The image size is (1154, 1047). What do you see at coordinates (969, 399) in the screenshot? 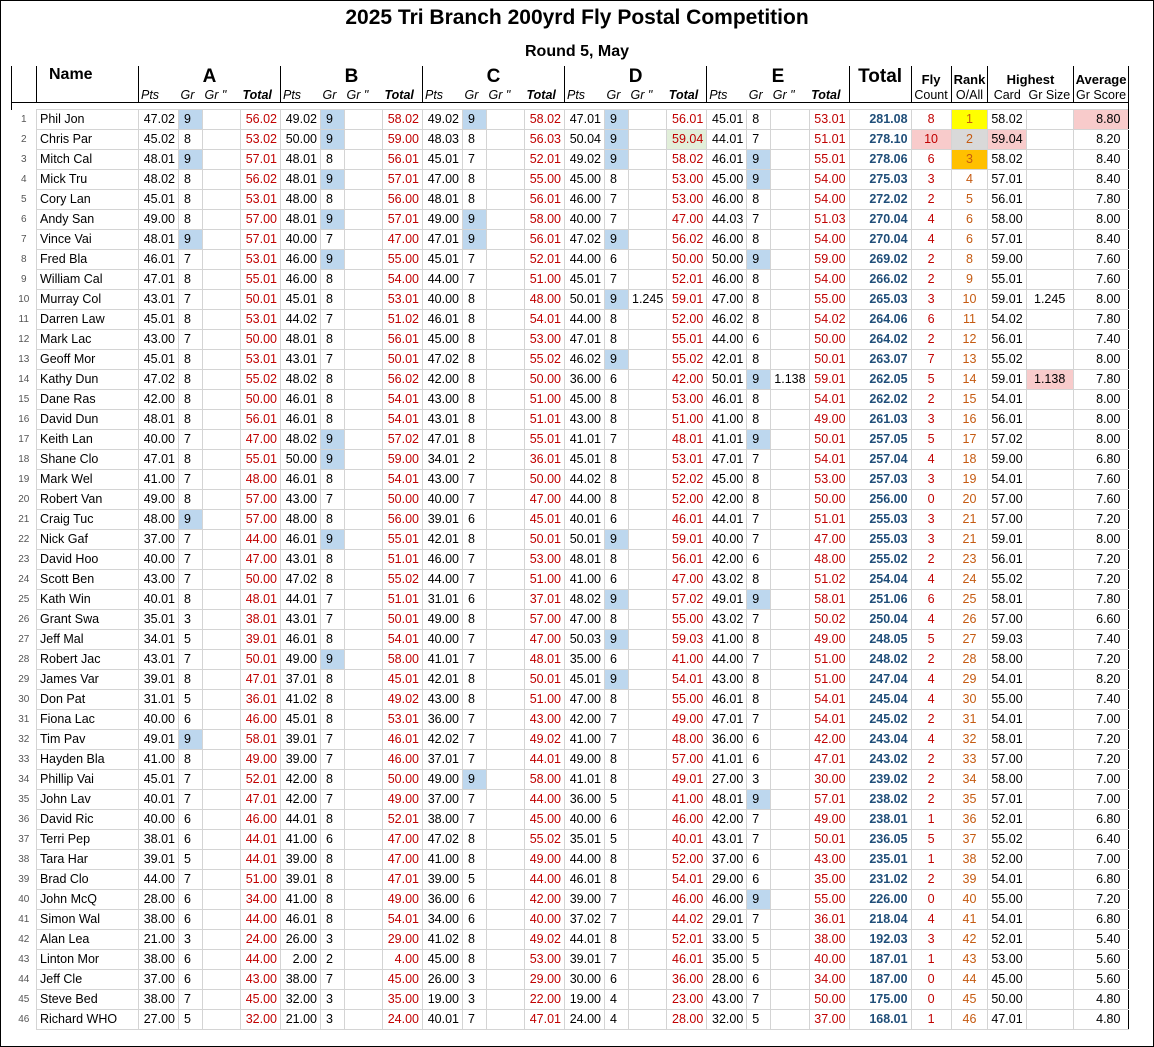
I see `overall-rank: 15` at bounding box center [969, 399].